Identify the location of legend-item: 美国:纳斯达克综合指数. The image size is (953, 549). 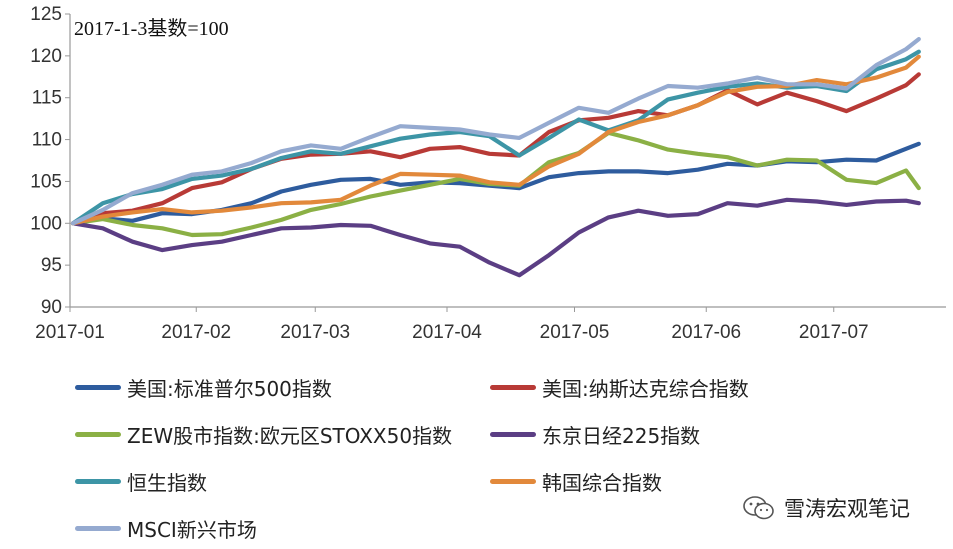
(619, 387).